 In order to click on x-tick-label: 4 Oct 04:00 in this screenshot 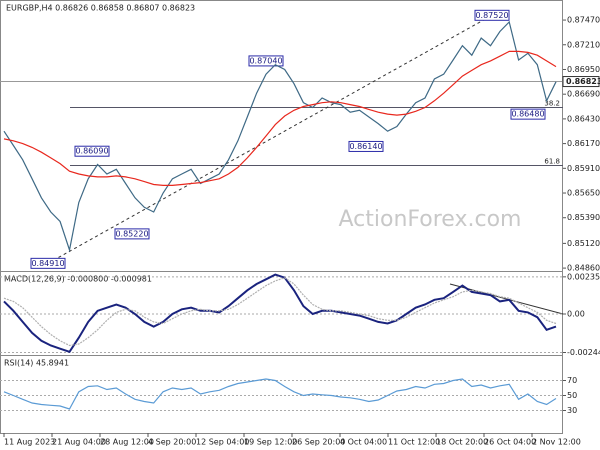, I will do `click(363, 442)`.